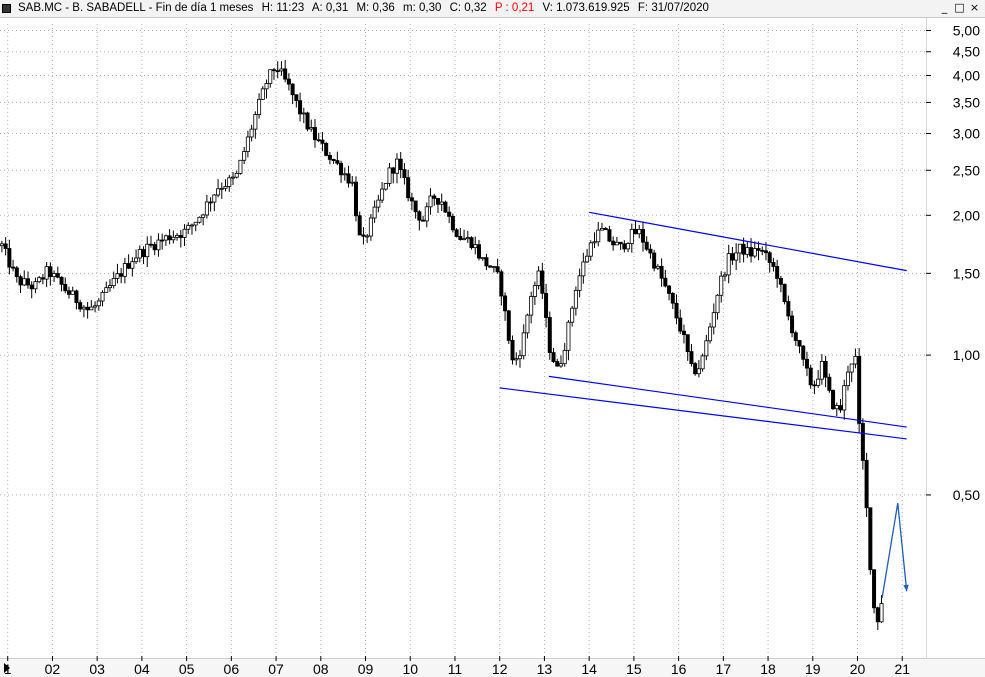 The width and height of the screenshot is (985, 677). Describe the element at coordinates (944, 7) in the screenshot. I see `minimize-icon: _` at that location.